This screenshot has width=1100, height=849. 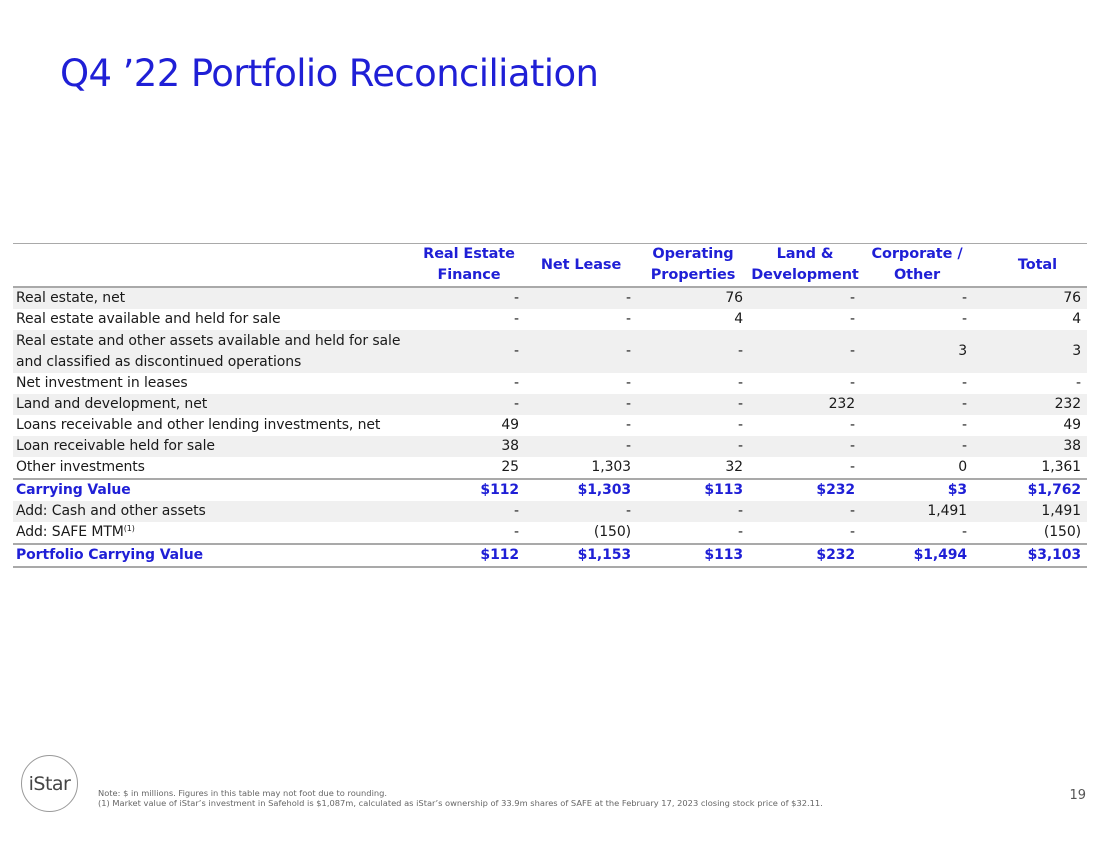 I want to click on cell-total: 232, so click(x=1030, y=404).